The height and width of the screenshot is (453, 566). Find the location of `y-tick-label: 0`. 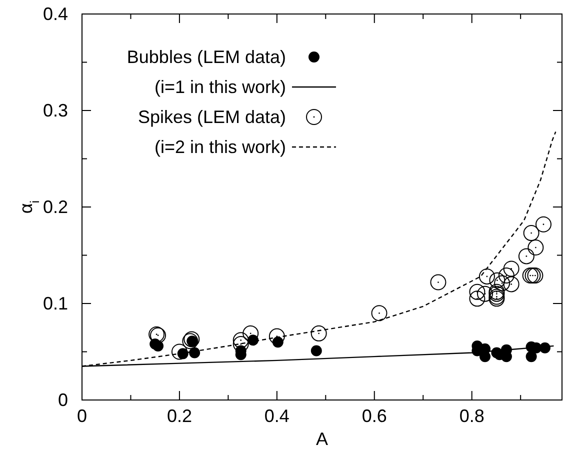

y-tick-label: 0 is located at coordinates (63, 400).